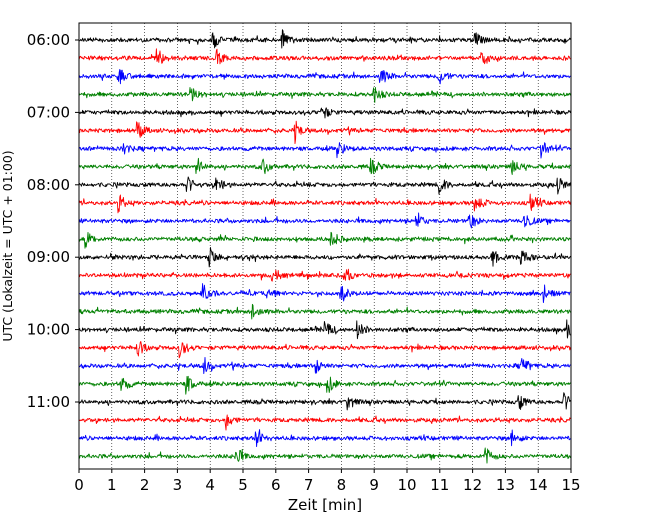 This screenshot has width=650, height=520. What do you see at coordinates (538, 485) in the screenshot?
I see `x-tick-label: 14` at bounding box center [538, 485].